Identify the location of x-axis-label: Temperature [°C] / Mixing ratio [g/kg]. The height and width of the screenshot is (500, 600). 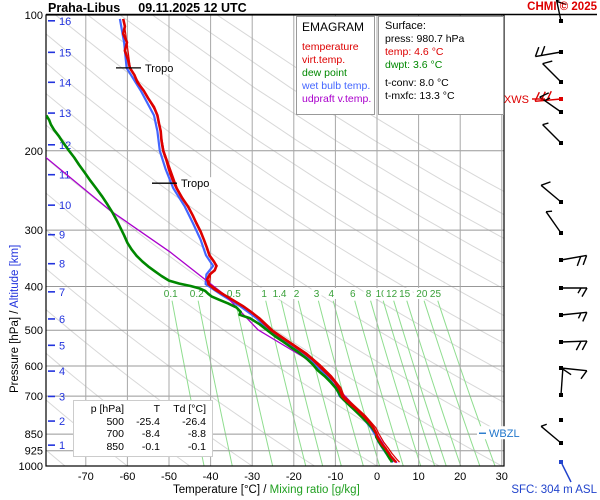
(266, 490).